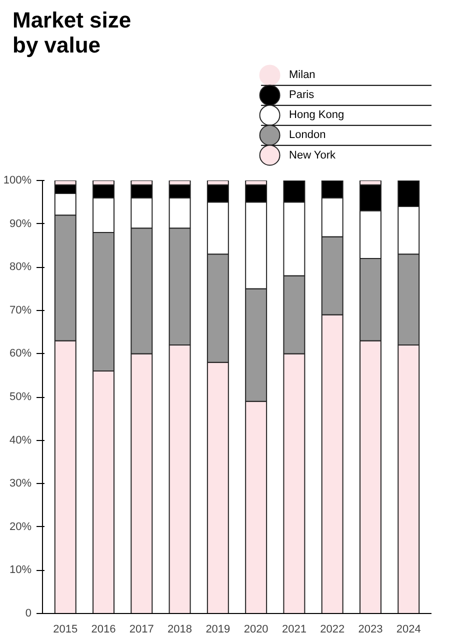 Image resolution: width=449 pixels, height=639 pixels. I want to click on legend-label: Hong Kong, so click(316, 115).